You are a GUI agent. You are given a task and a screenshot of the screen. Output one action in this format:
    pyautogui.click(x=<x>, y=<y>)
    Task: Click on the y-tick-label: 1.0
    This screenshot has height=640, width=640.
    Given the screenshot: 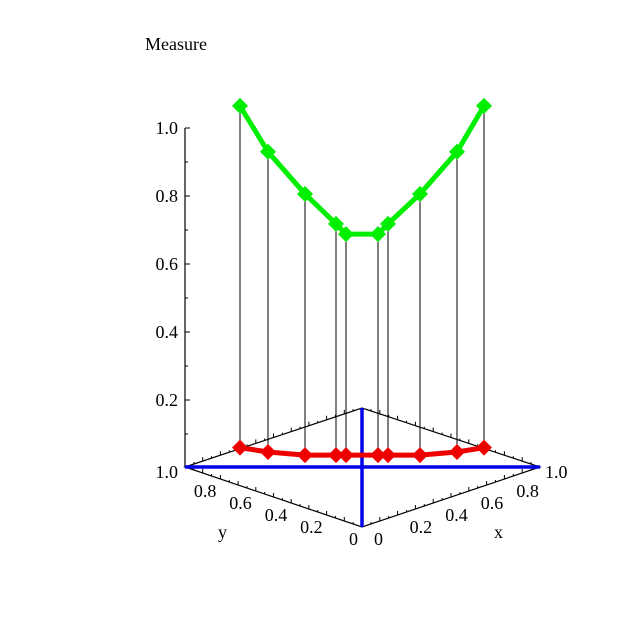 What is the action you would take?
    pyautogui.click(x=167, y=472)
    